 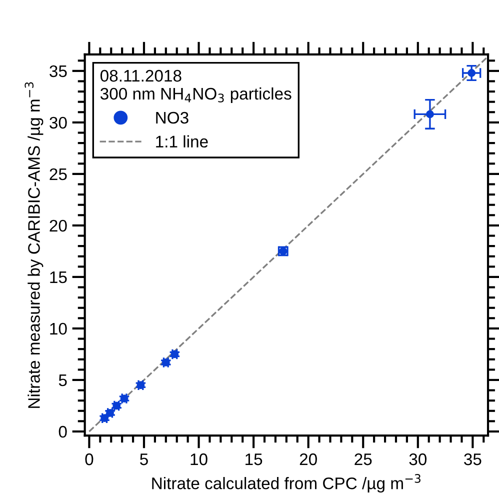 What do you see at coordinates (418, 459) in the screenshot?
I see `x-tick-label: 30` at bounding box center [418, 459].